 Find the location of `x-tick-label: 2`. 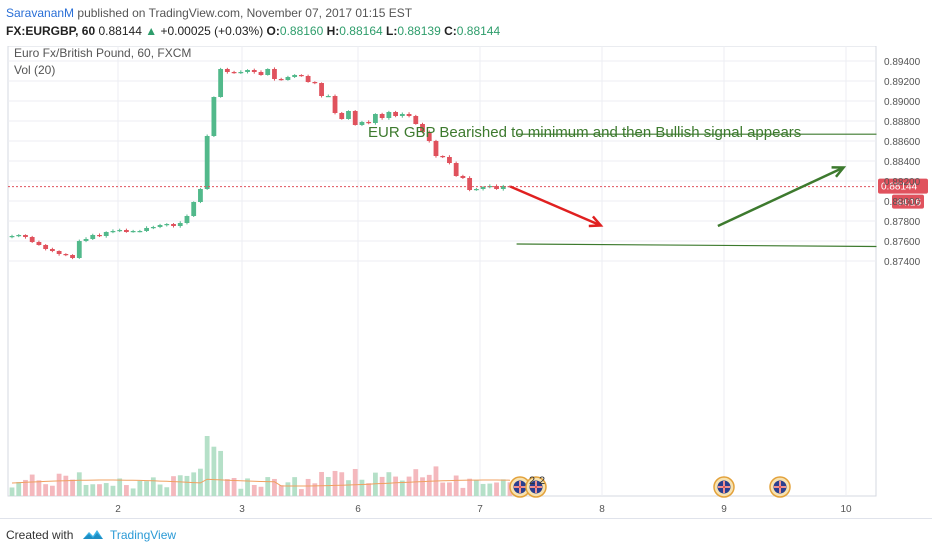

x-tick-label: 2 is located at coordinates (118, 509).